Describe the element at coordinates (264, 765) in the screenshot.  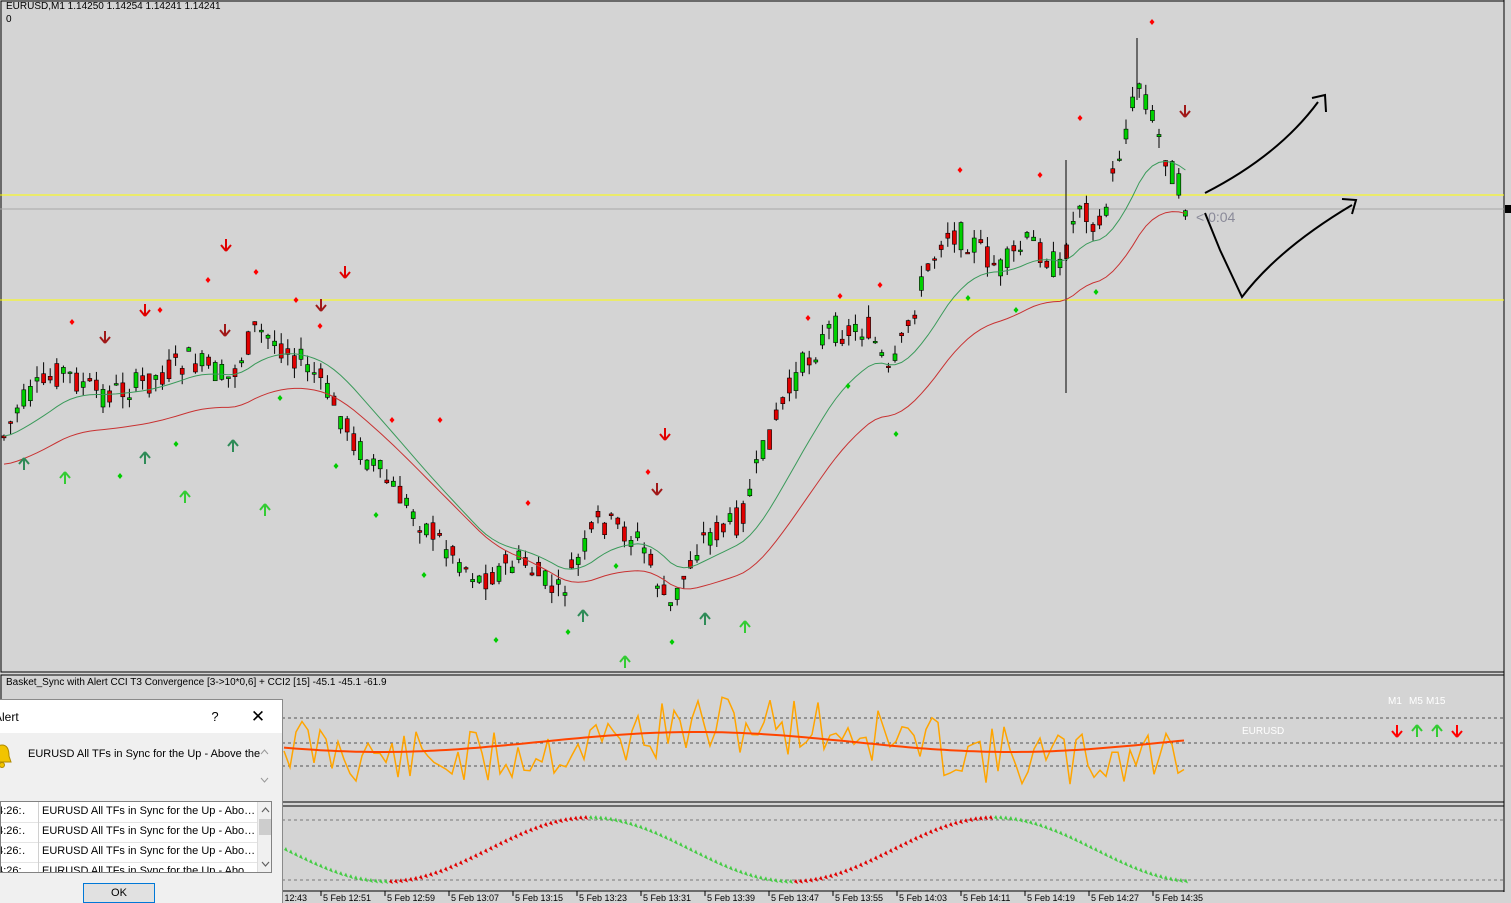
I see `message-scrollbar` at that location.